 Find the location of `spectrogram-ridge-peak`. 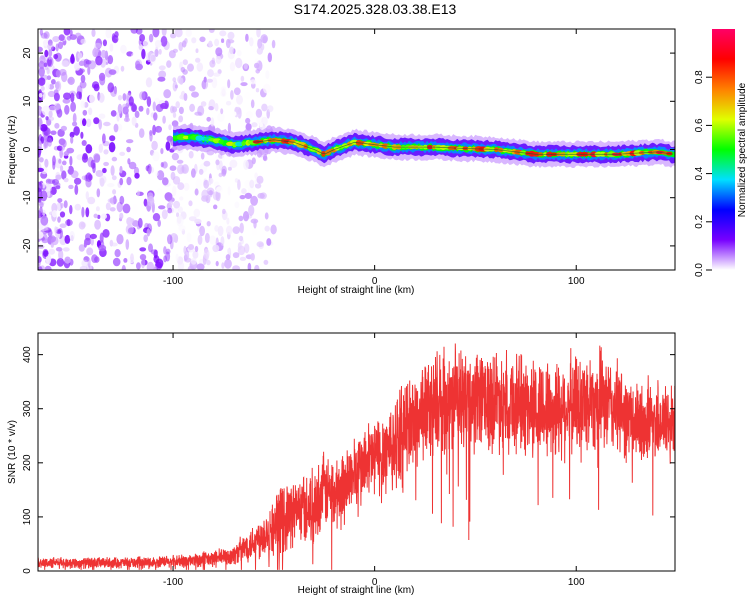

spectrogram-ridge-peak is located at coordinates (243, 143).